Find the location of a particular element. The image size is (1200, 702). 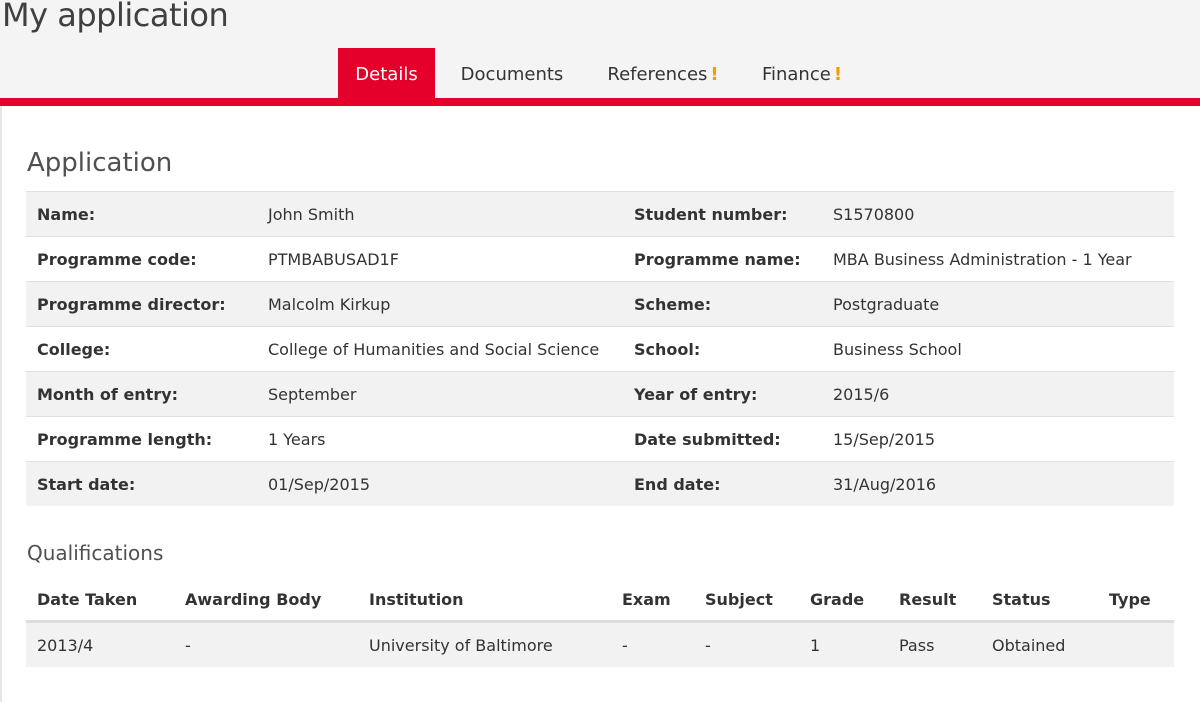

tab-label: Documents is located at coordinates (512, 74).